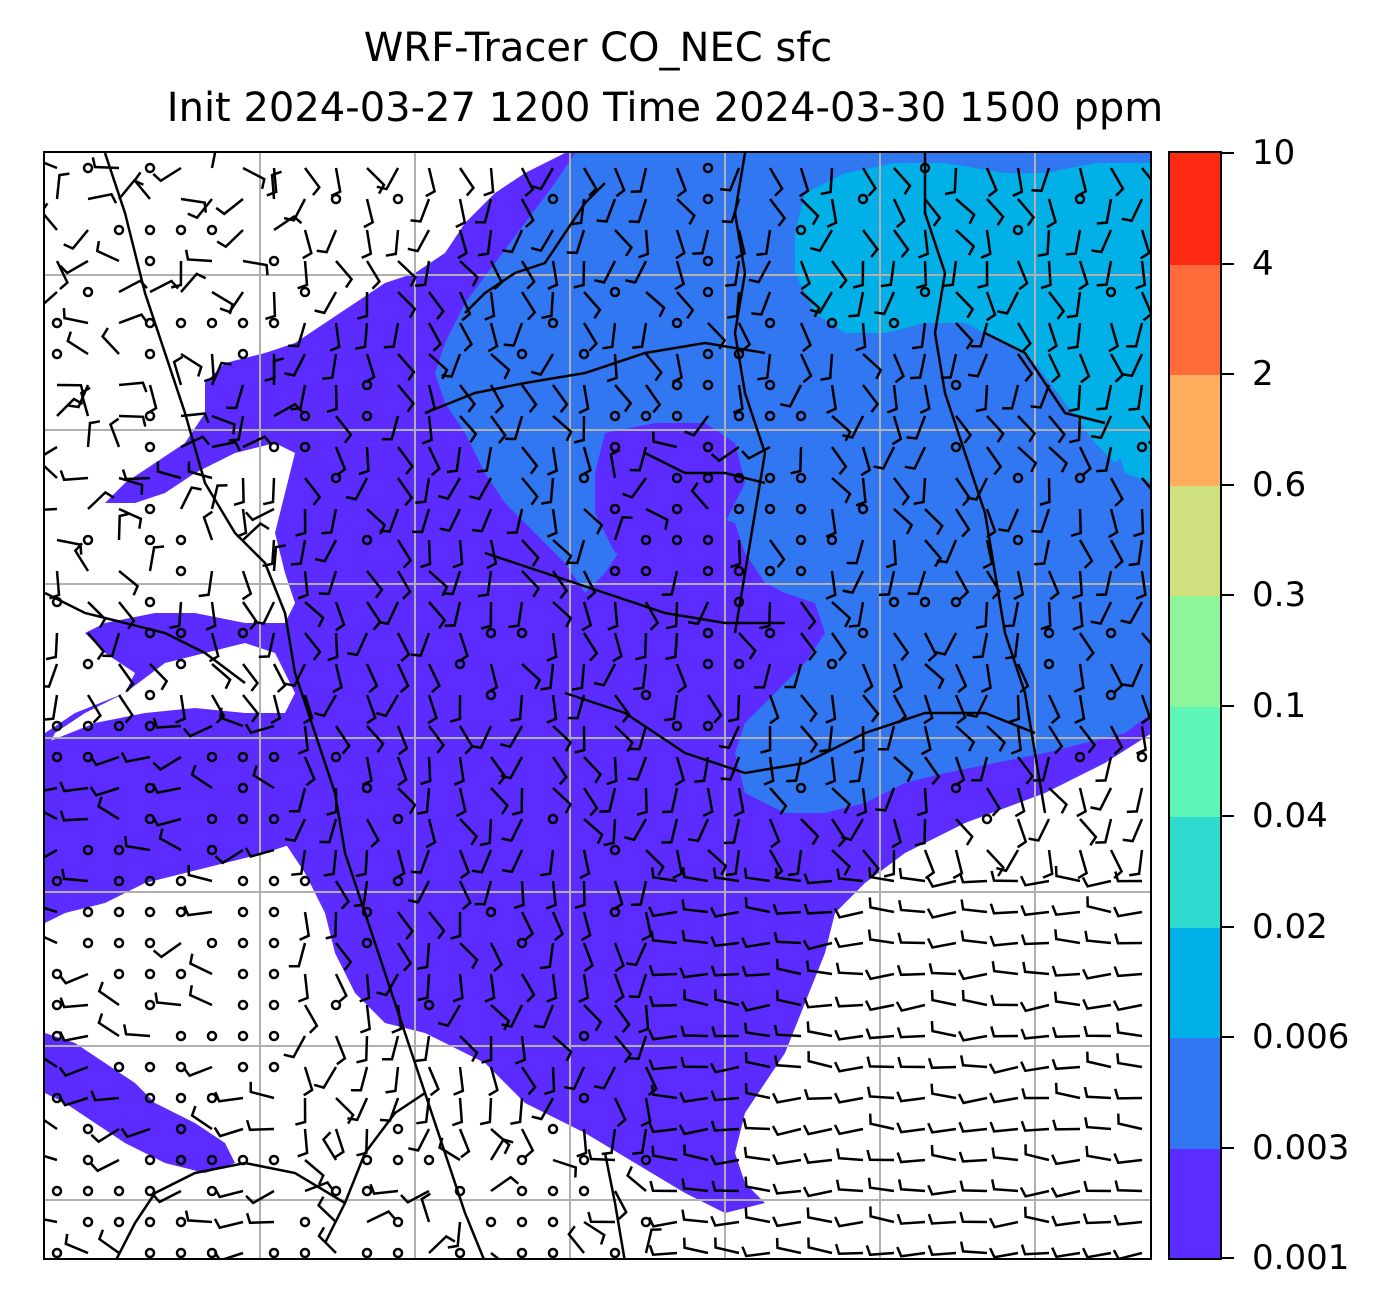  What do you see at coordinates (1274, 153) in the screenshot?
I see `colorbar-tick-label: 10` at bounding box center [1274, 153].